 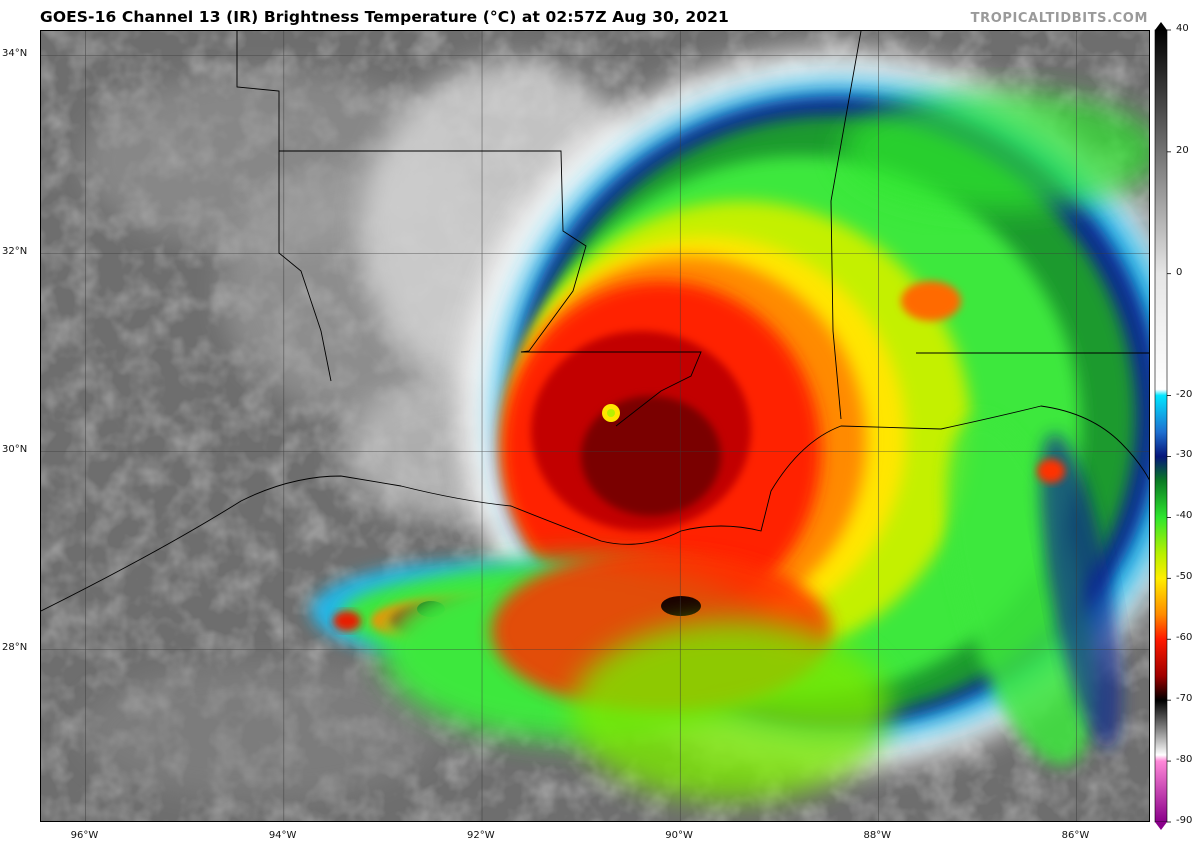 What do you see at coordinates (1184, 455) in the screenshot?
I see `colorbar-tick-label: -30` at bounding box center [1184, 455].